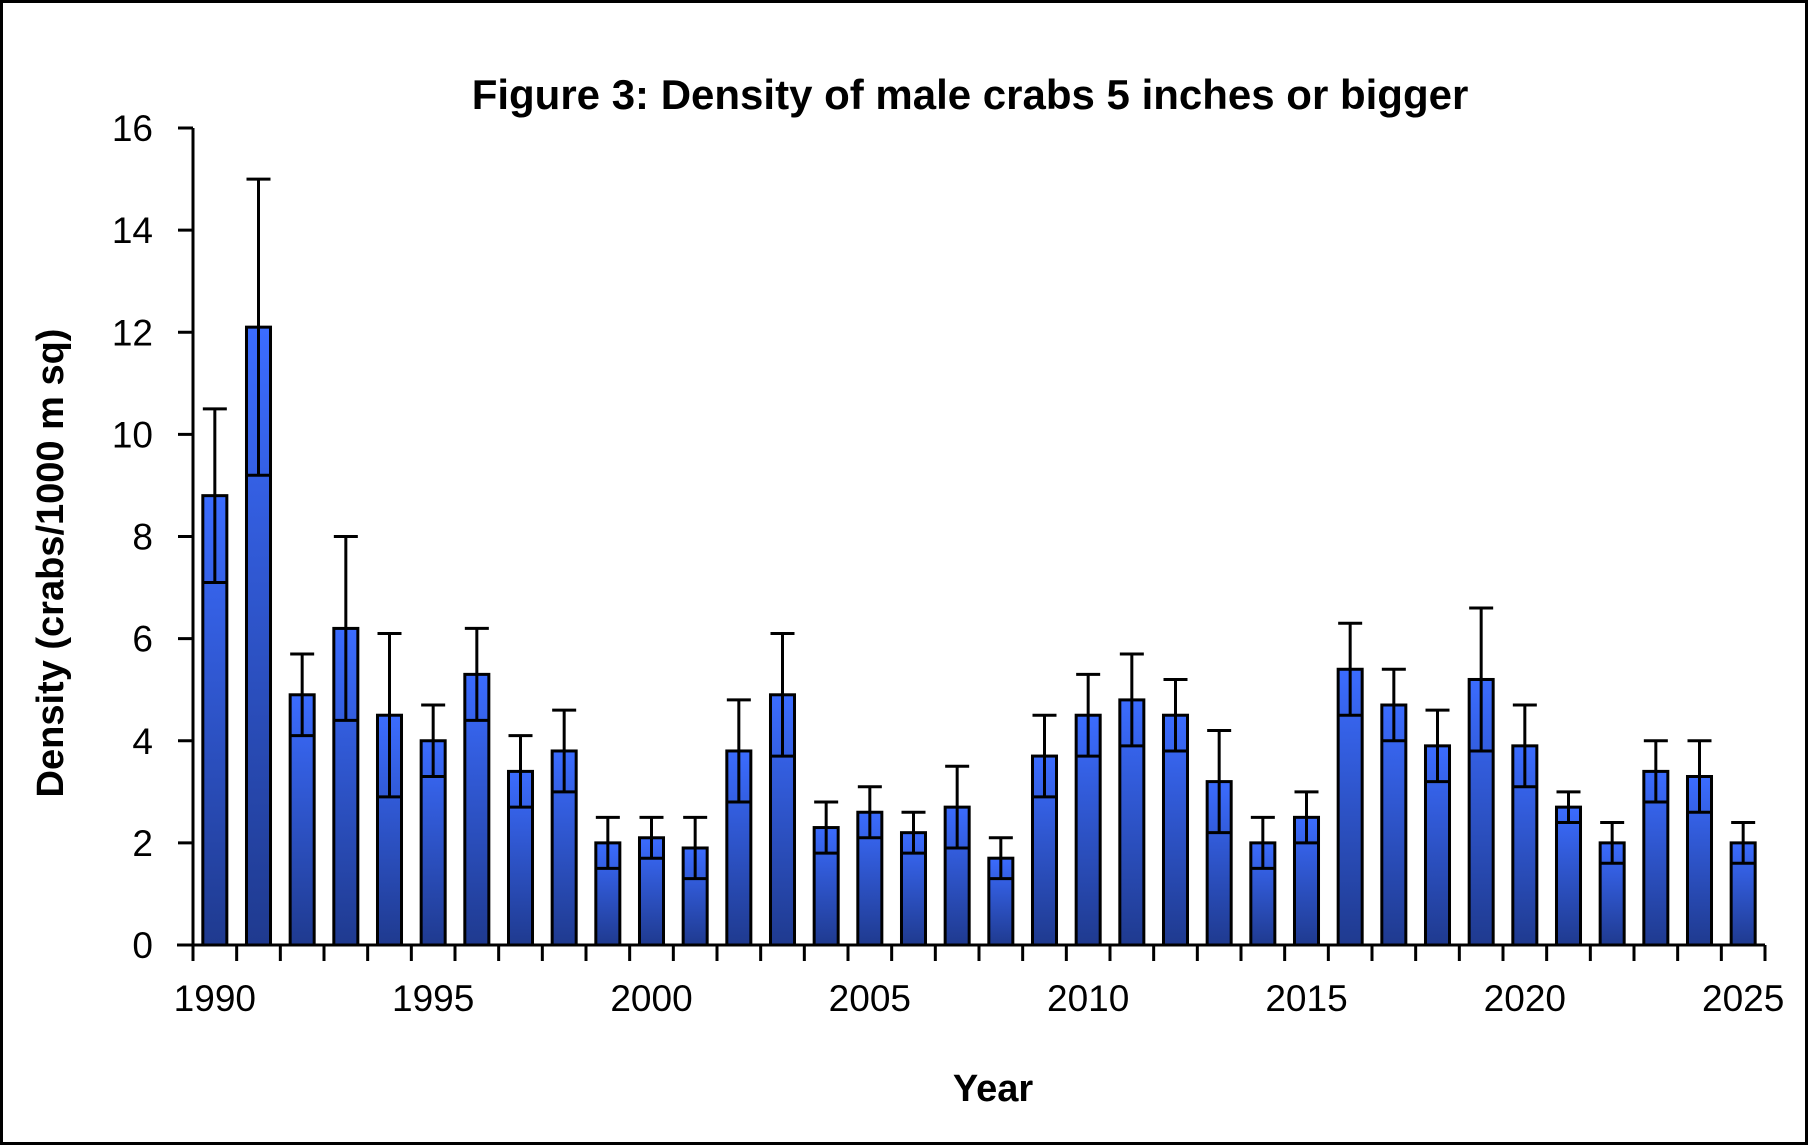  Describe the element at coordinates (51, 563) in the screenshot. I see `y-axis-label: Density (crabs/1000 m sq)` at that location.